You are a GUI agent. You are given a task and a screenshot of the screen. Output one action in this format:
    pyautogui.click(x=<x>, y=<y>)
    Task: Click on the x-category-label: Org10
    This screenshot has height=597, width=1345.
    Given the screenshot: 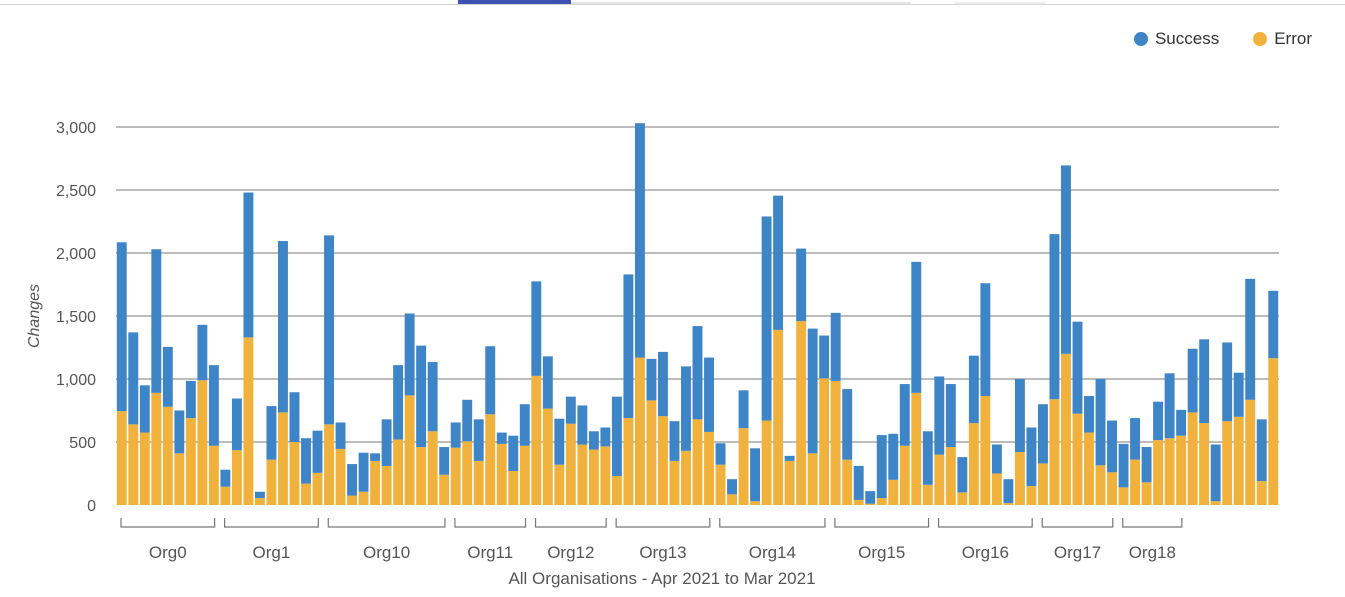 What is the action you would take?
    pyautogui.click(x=386, y=552)
    